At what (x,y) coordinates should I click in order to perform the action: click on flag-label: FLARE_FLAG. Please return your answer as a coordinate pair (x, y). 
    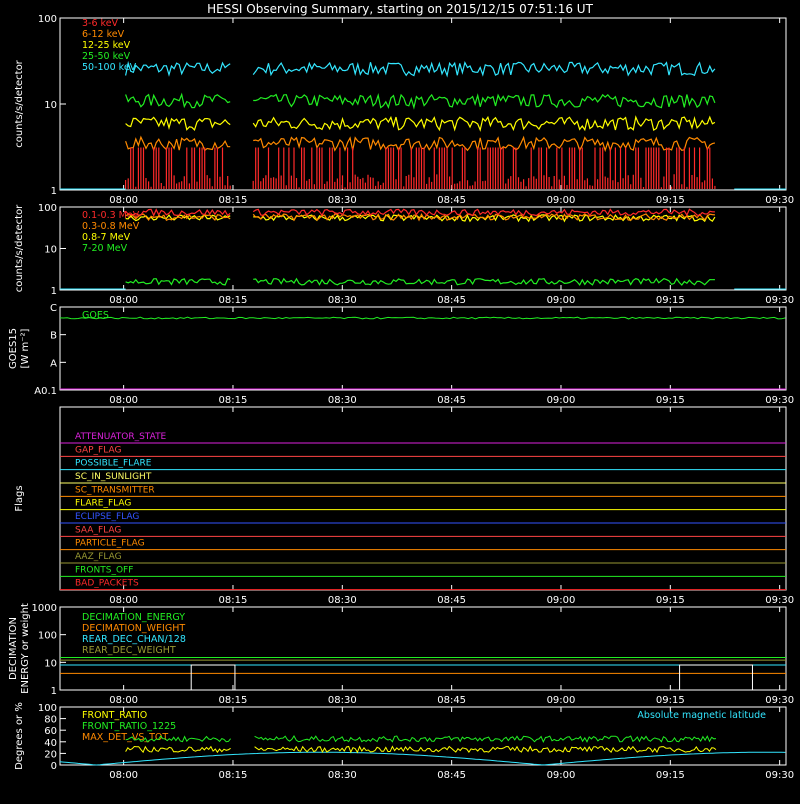
    Looking at the image, I should click on (103, 504).